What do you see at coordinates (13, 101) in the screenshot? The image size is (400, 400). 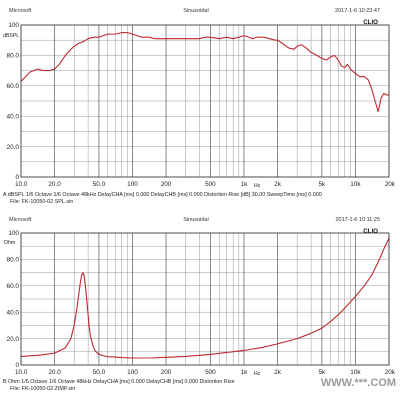 I see `chart-a-y-ticks: 0 20.0 40.0 60.0 80.0 100` at bounding box center [13, 101].